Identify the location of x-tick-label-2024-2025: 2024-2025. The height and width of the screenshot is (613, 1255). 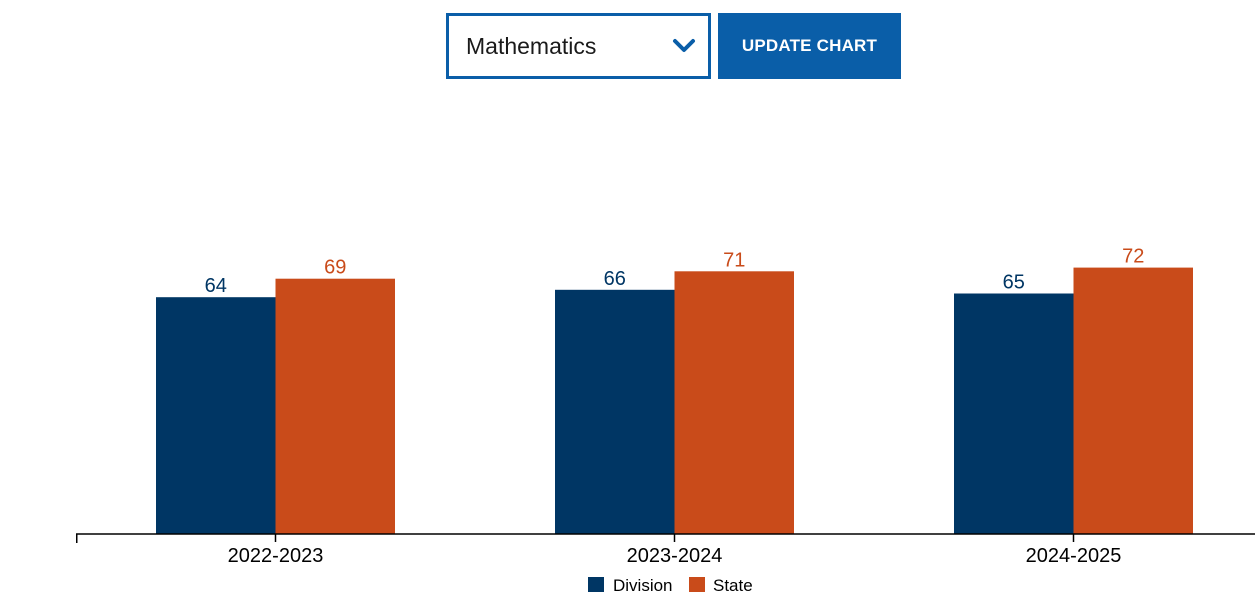
(1074, 556).